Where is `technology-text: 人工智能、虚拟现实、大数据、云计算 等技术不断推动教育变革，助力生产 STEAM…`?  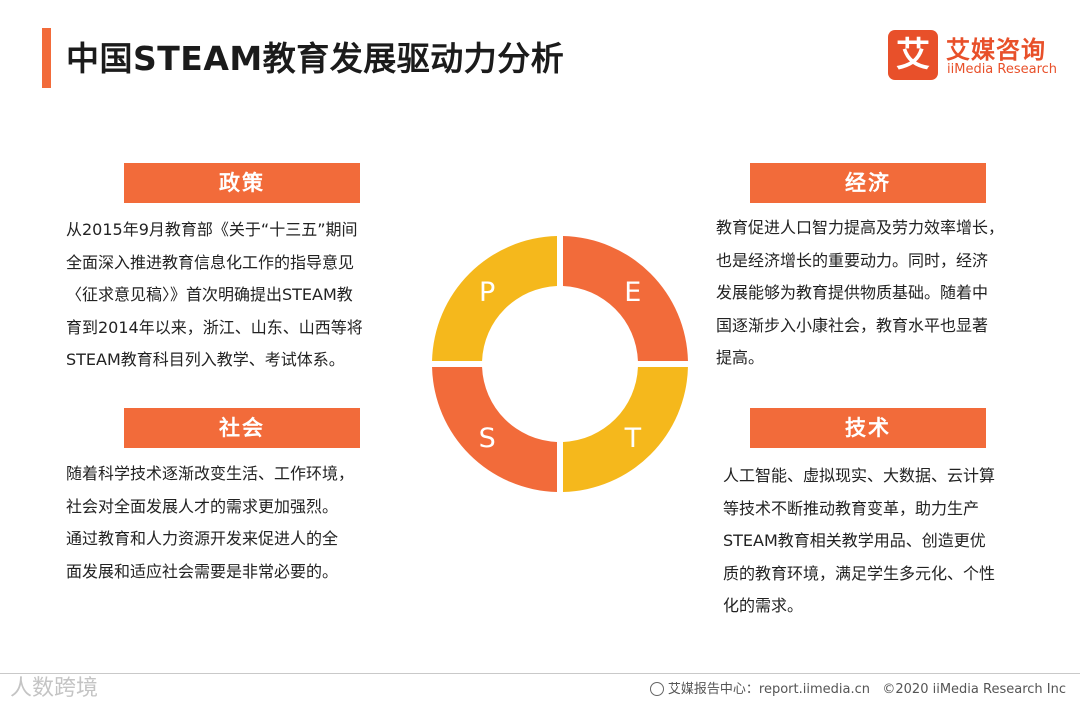
technology-text: 人工智能、虚拟现实、大数据、云计算 等技术不断推动教育变革，助力生产 STEAM… is located at coordinates (859, 541).